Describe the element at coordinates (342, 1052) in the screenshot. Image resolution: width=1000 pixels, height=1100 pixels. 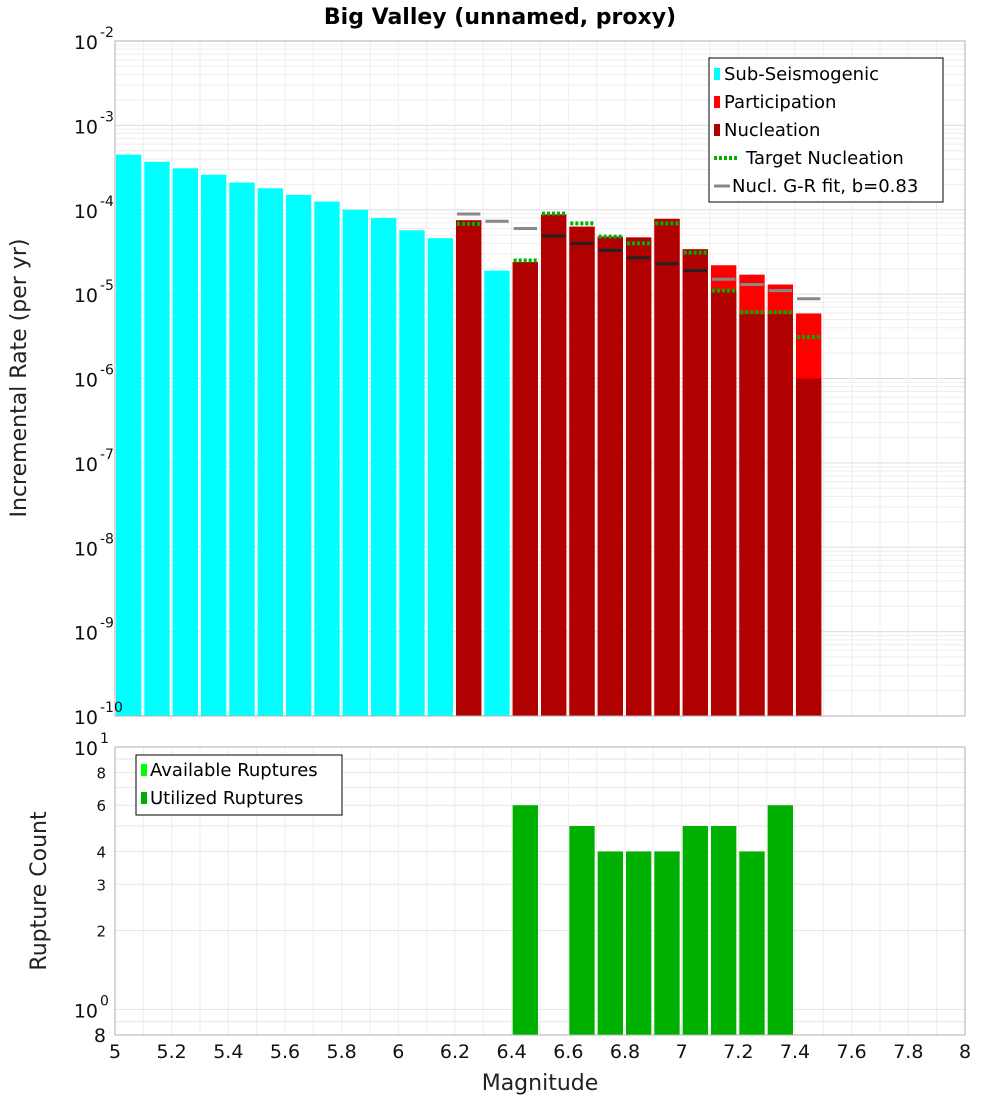
I see `x-tick-label: 5.8` at that location.